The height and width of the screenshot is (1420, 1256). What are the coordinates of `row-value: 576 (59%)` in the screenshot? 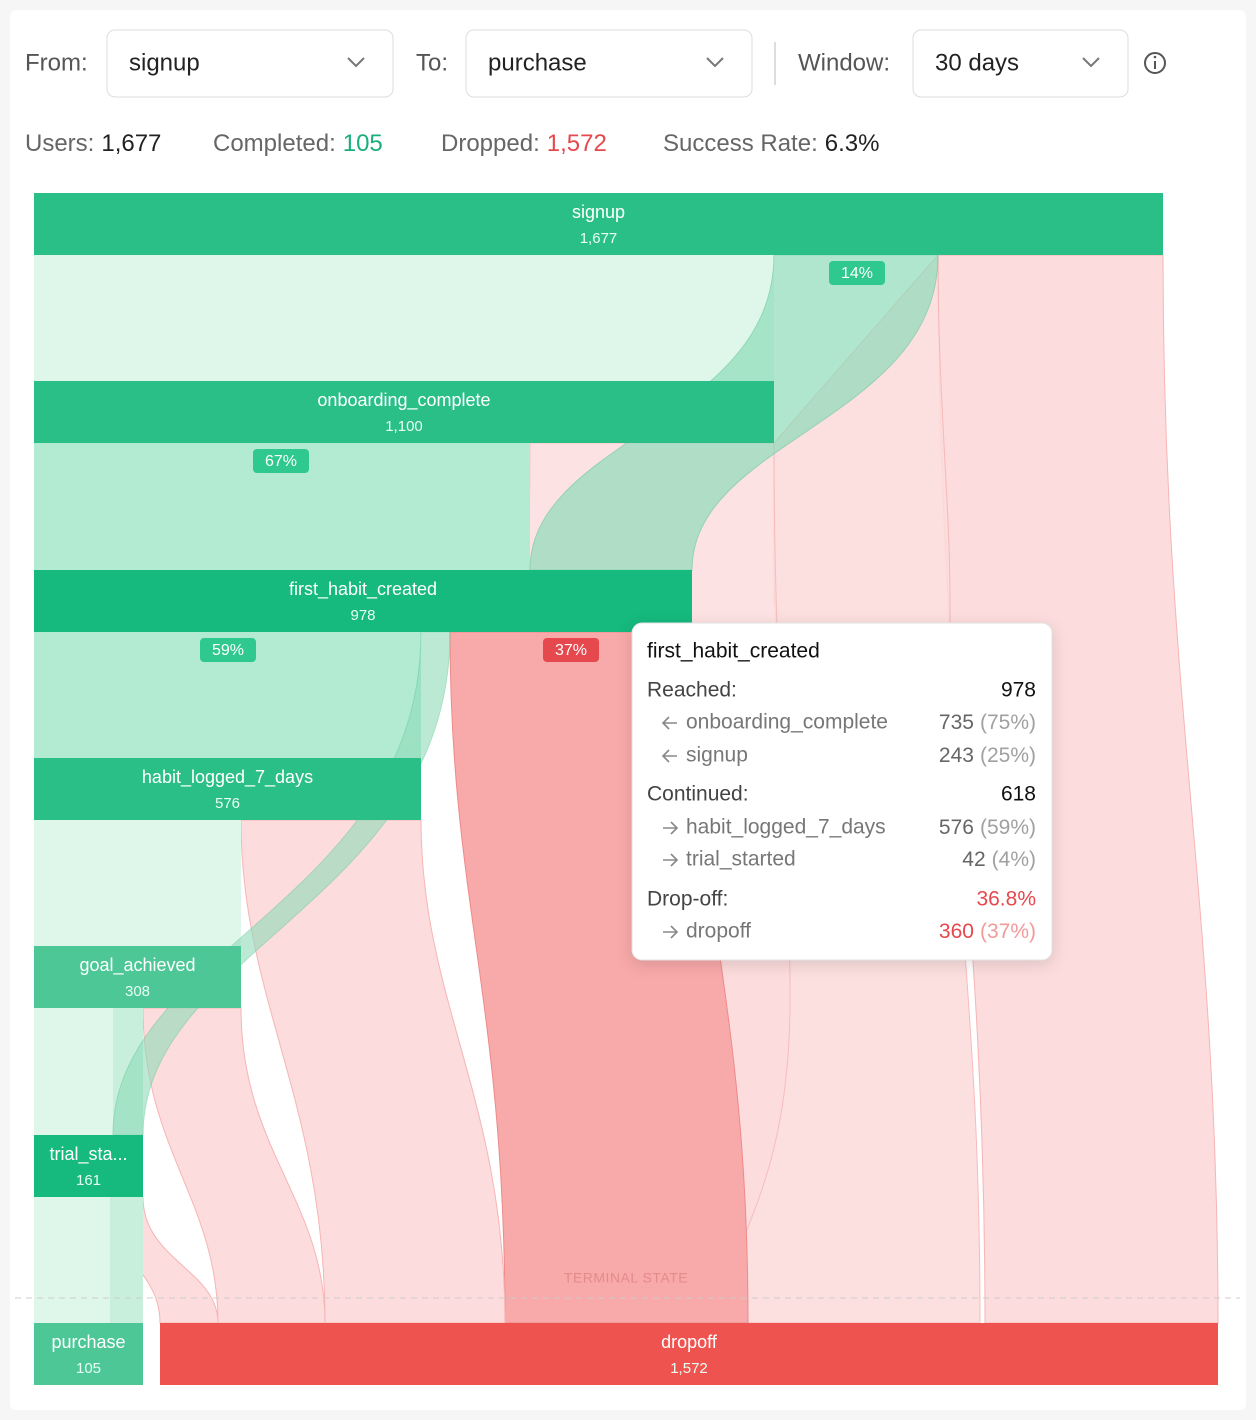 It's located at (987, 827).